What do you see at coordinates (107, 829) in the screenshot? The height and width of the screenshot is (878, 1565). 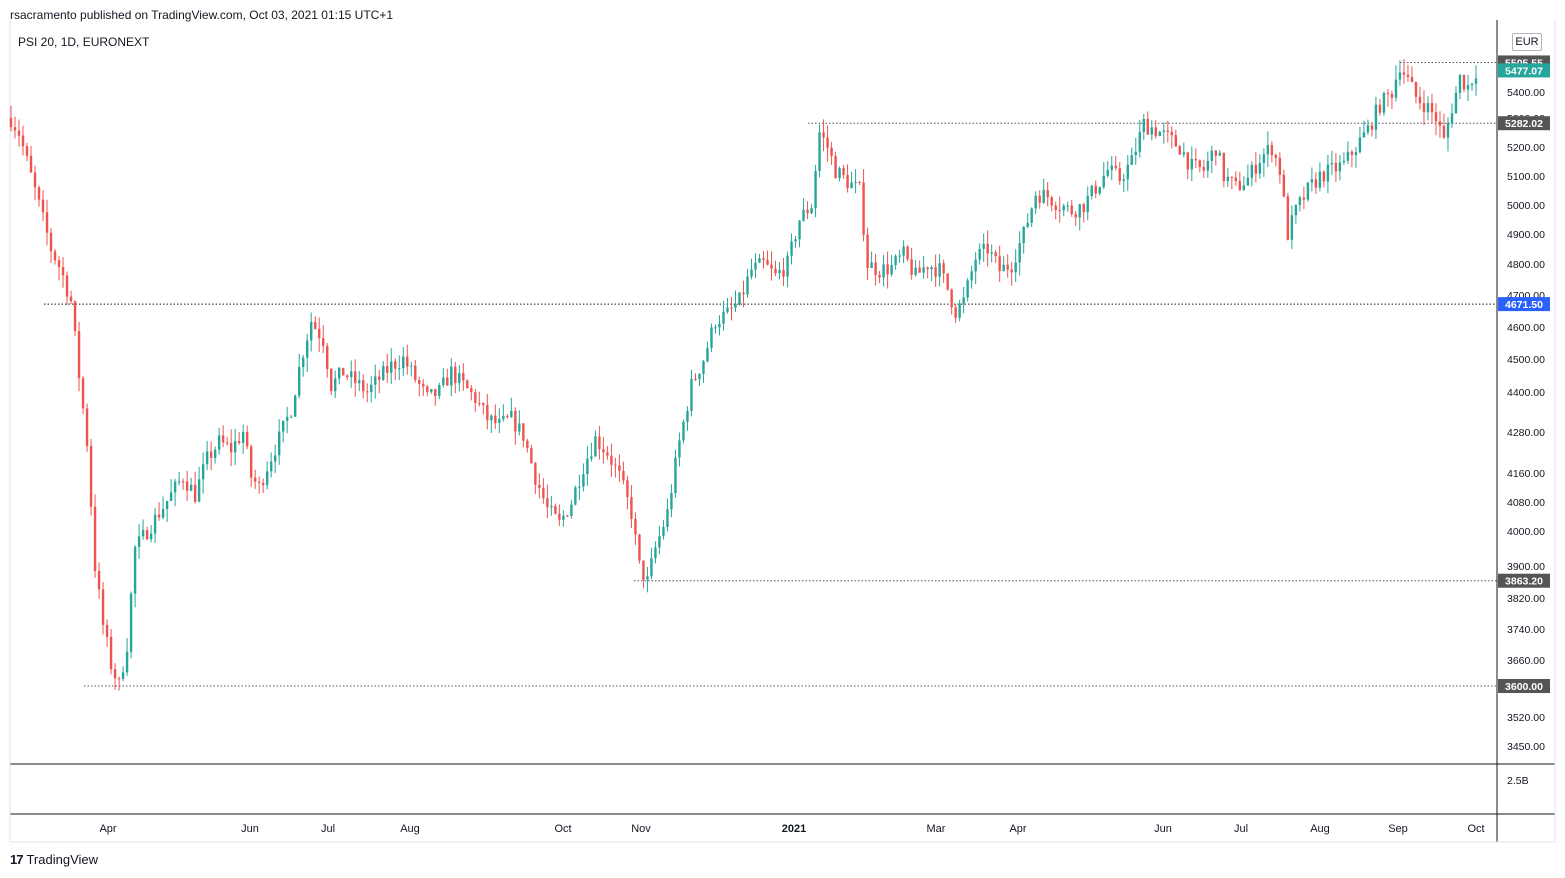 I see `x-tick-label: Apr` at bounding box center [107, 829].